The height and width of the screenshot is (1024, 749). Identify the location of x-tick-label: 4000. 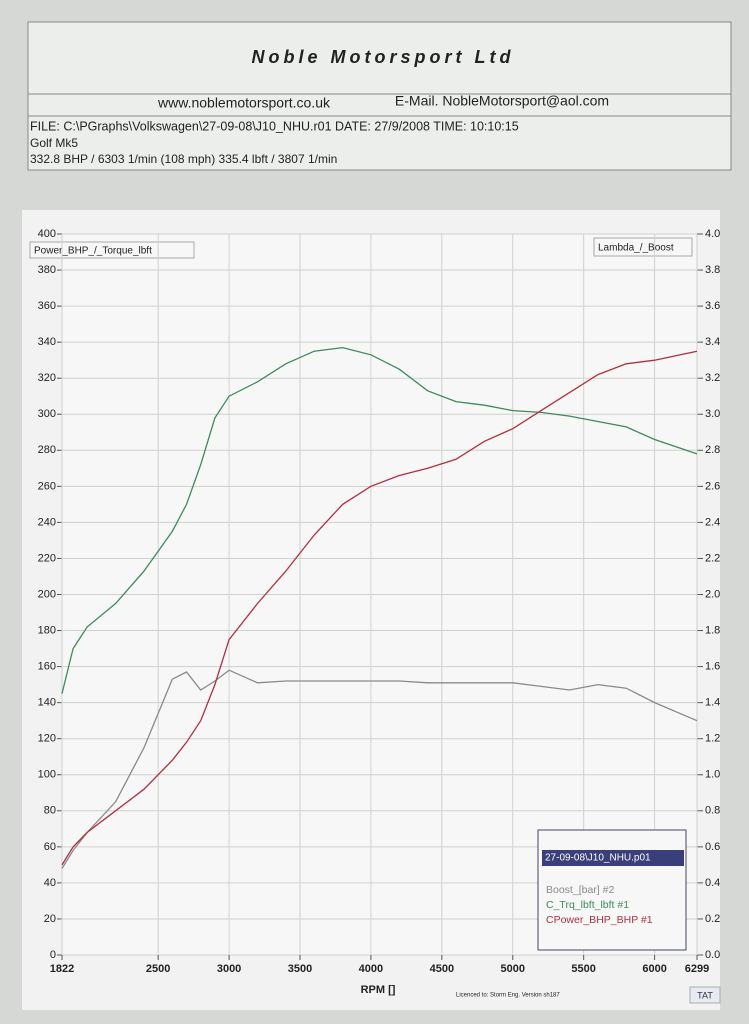
(371, 969).